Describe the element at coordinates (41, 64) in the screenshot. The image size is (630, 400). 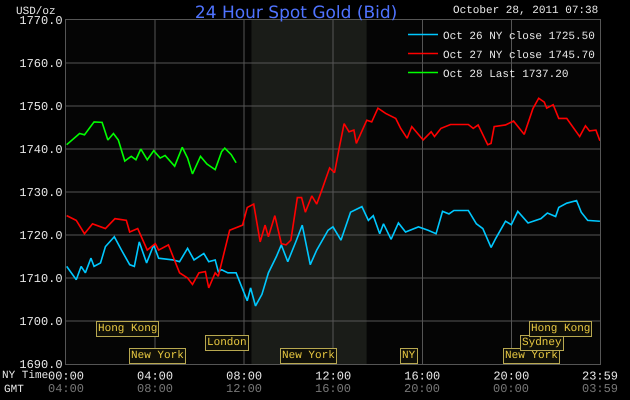
I see `y-tick-label: 1760.0` at that location.